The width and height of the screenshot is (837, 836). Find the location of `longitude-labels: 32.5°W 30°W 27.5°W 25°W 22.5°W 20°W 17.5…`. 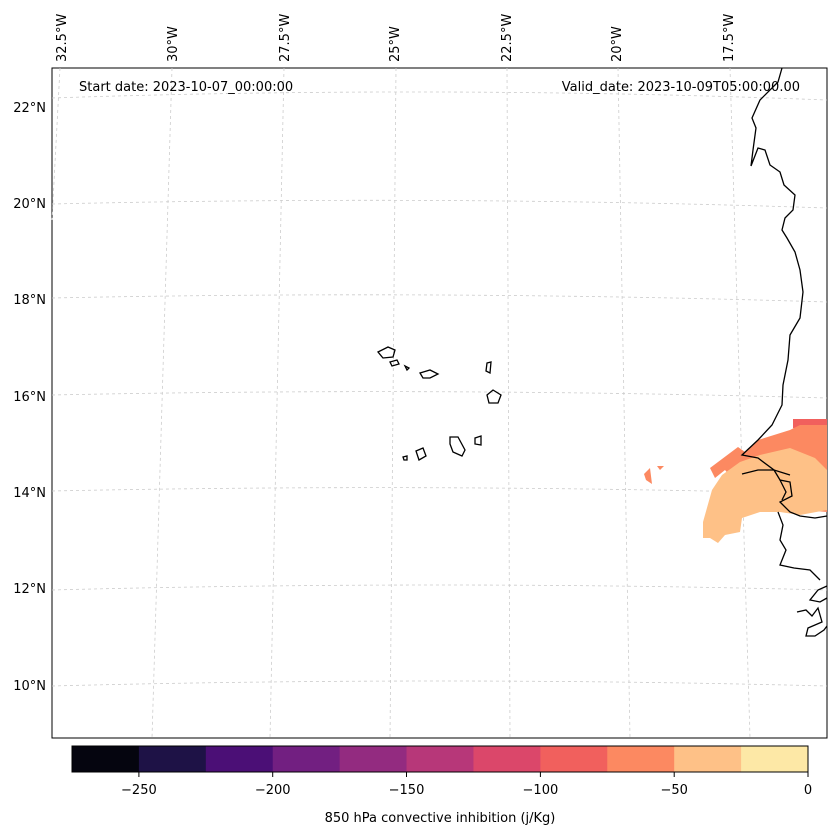

longitude-labels: 32.5°W 30°W 27.5°W 25°W 22.5°W 20°W 17.5… is located at coordinates (396, 38).